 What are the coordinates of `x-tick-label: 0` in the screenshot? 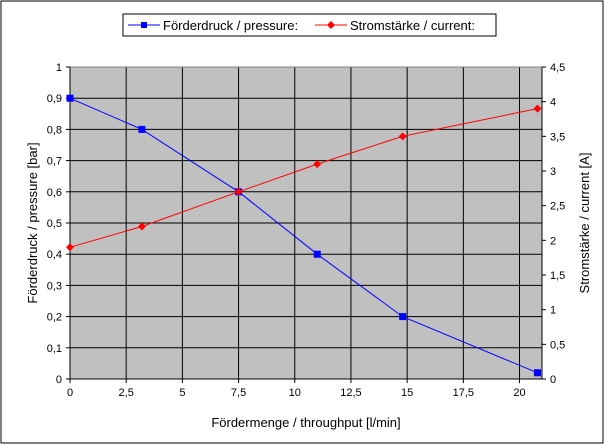 It's located at (70, 393).